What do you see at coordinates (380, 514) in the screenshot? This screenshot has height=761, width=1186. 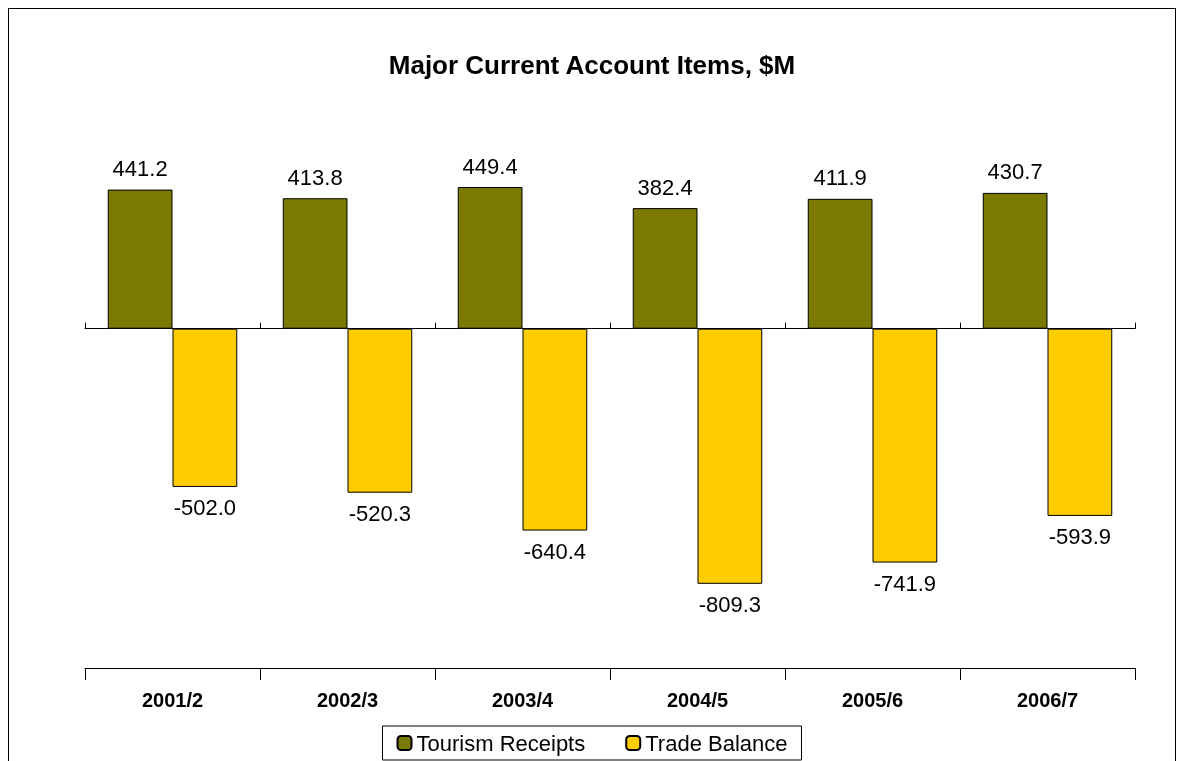 I see `data-label: -520.3` at bounding box center [380, 514].